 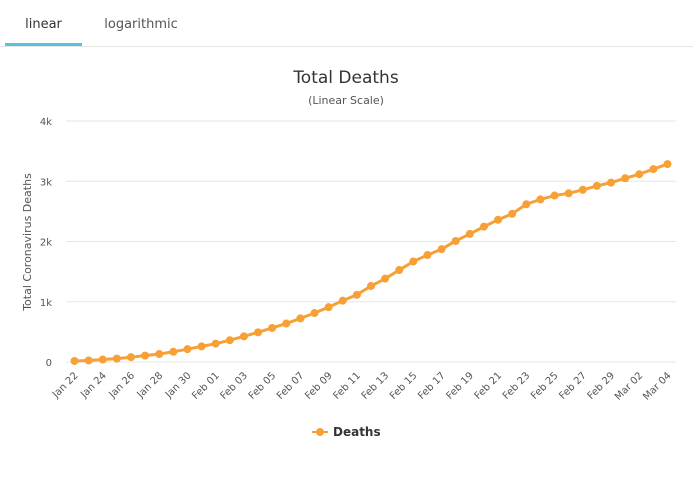 What do you see at coordinates (319, 386) in the screenshot?
I see `x-tick-label: Feb 09` at bounding box center [319, 386].